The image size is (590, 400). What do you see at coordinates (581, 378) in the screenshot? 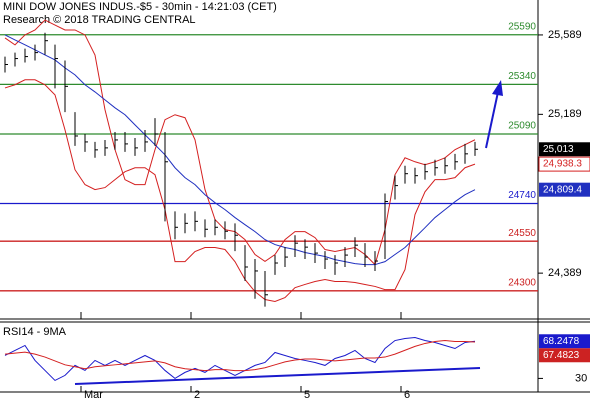
I see `y-tick-label: 30` at bounding box center [581, 378].